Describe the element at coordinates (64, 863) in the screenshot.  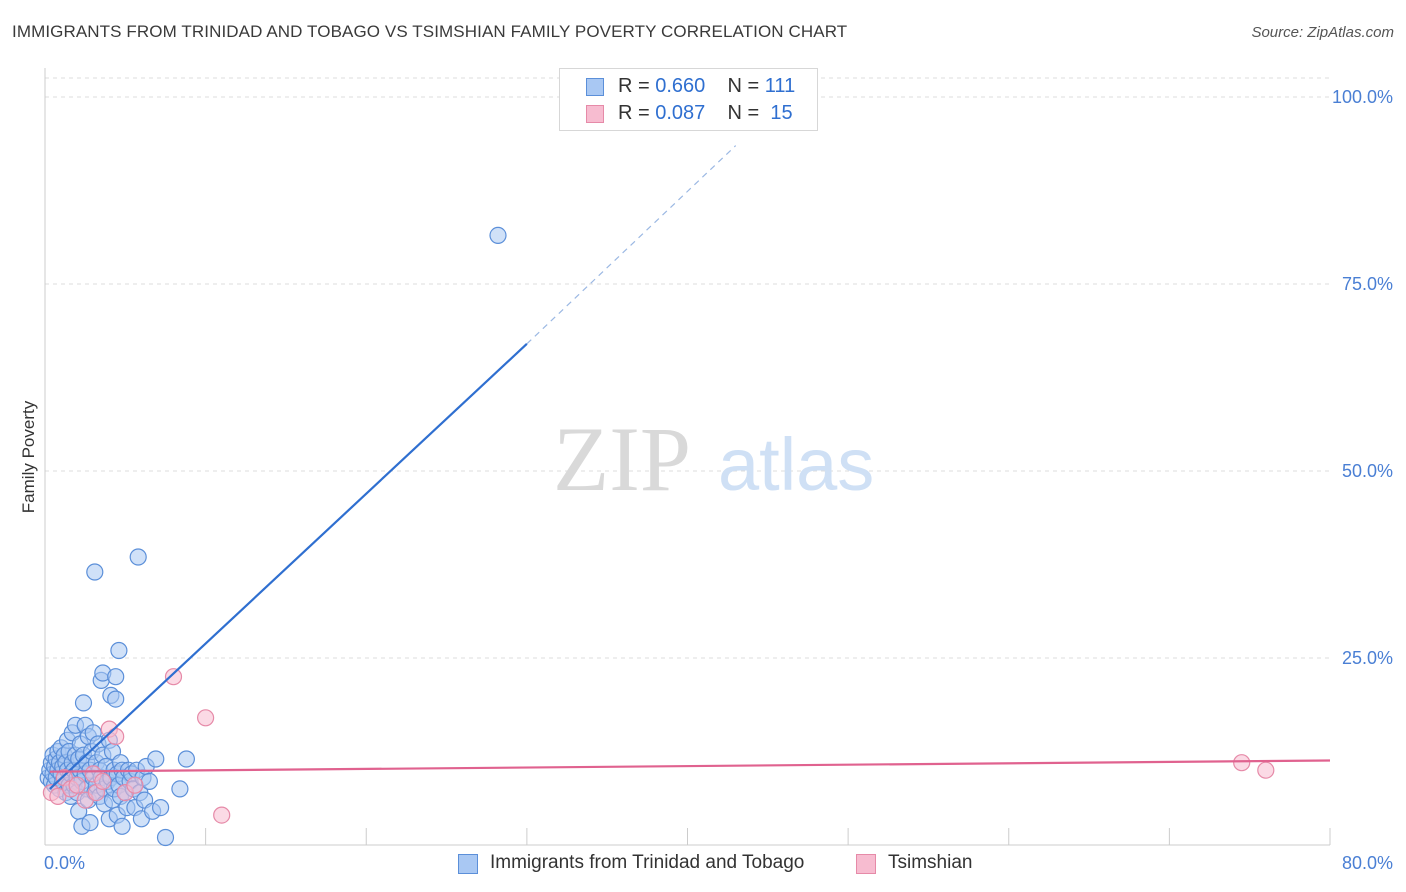
I see `x-tick-label-min: 0.0%` at that location.